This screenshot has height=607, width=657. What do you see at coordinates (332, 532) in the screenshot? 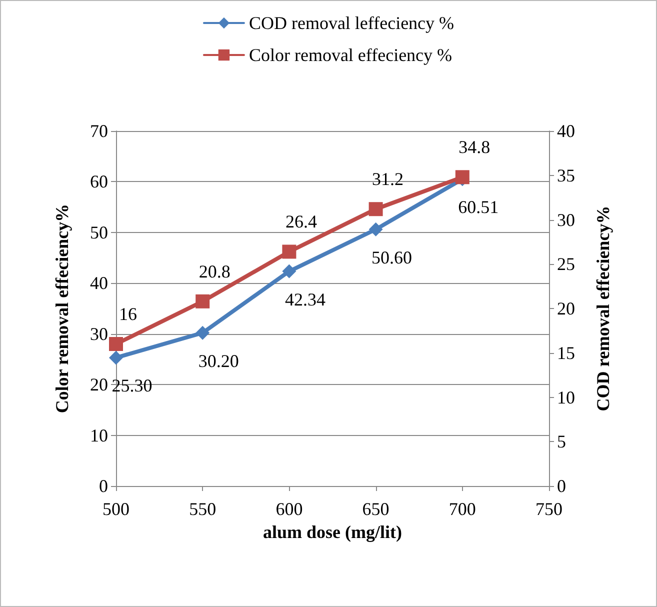
I see `x-axis-title: alum dose (mg/lit)` at bounding box center [332, 532].